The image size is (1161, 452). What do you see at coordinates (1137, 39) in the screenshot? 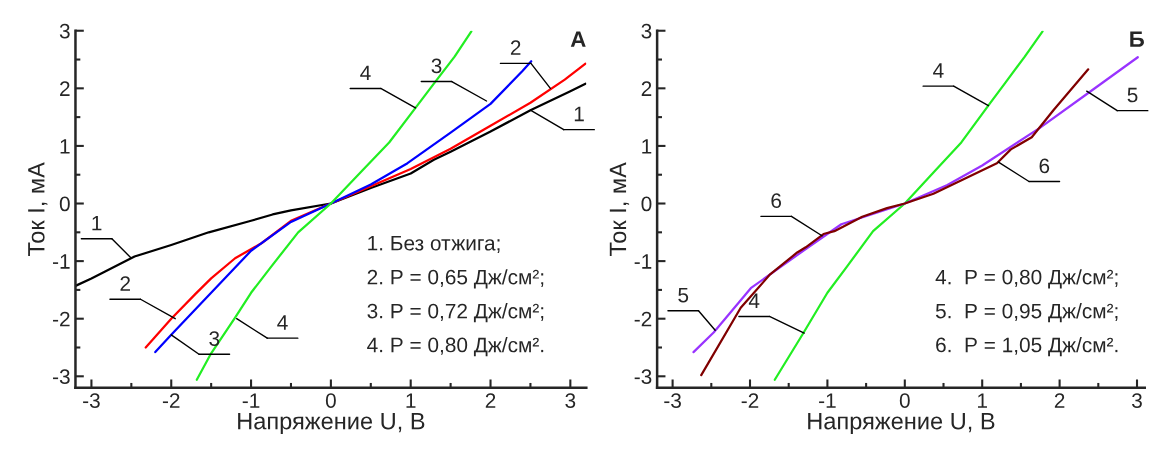
I see `chart-title: Б` at bounding box center [1137, 39].